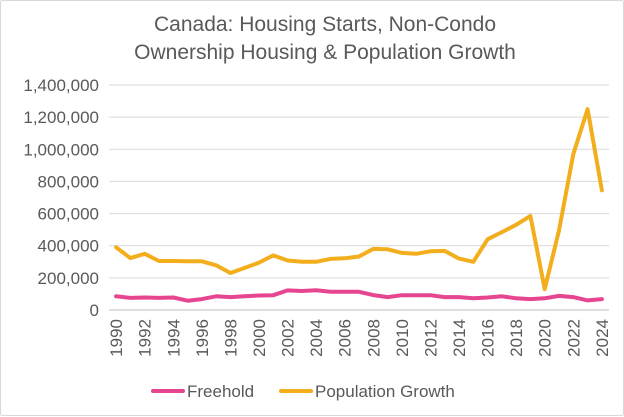 The image size is (624, 417). I want to click on x-tick-label: 1992, so click(145, 338).